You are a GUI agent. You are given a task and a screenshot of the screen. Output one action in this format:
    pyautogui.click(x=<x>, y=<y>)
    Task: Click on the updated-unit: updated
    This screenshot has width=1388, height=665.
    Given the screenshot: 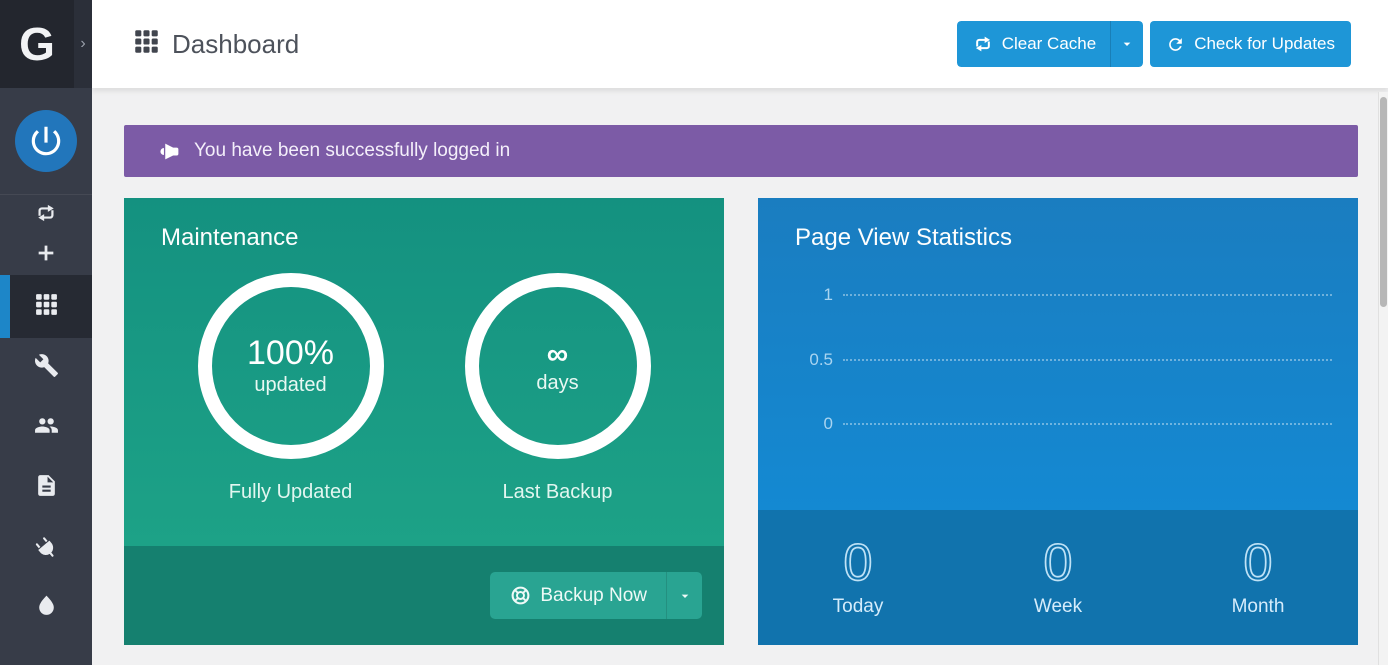 What is the action you would take?
    pyautogui.click(x=290, y=384)
    